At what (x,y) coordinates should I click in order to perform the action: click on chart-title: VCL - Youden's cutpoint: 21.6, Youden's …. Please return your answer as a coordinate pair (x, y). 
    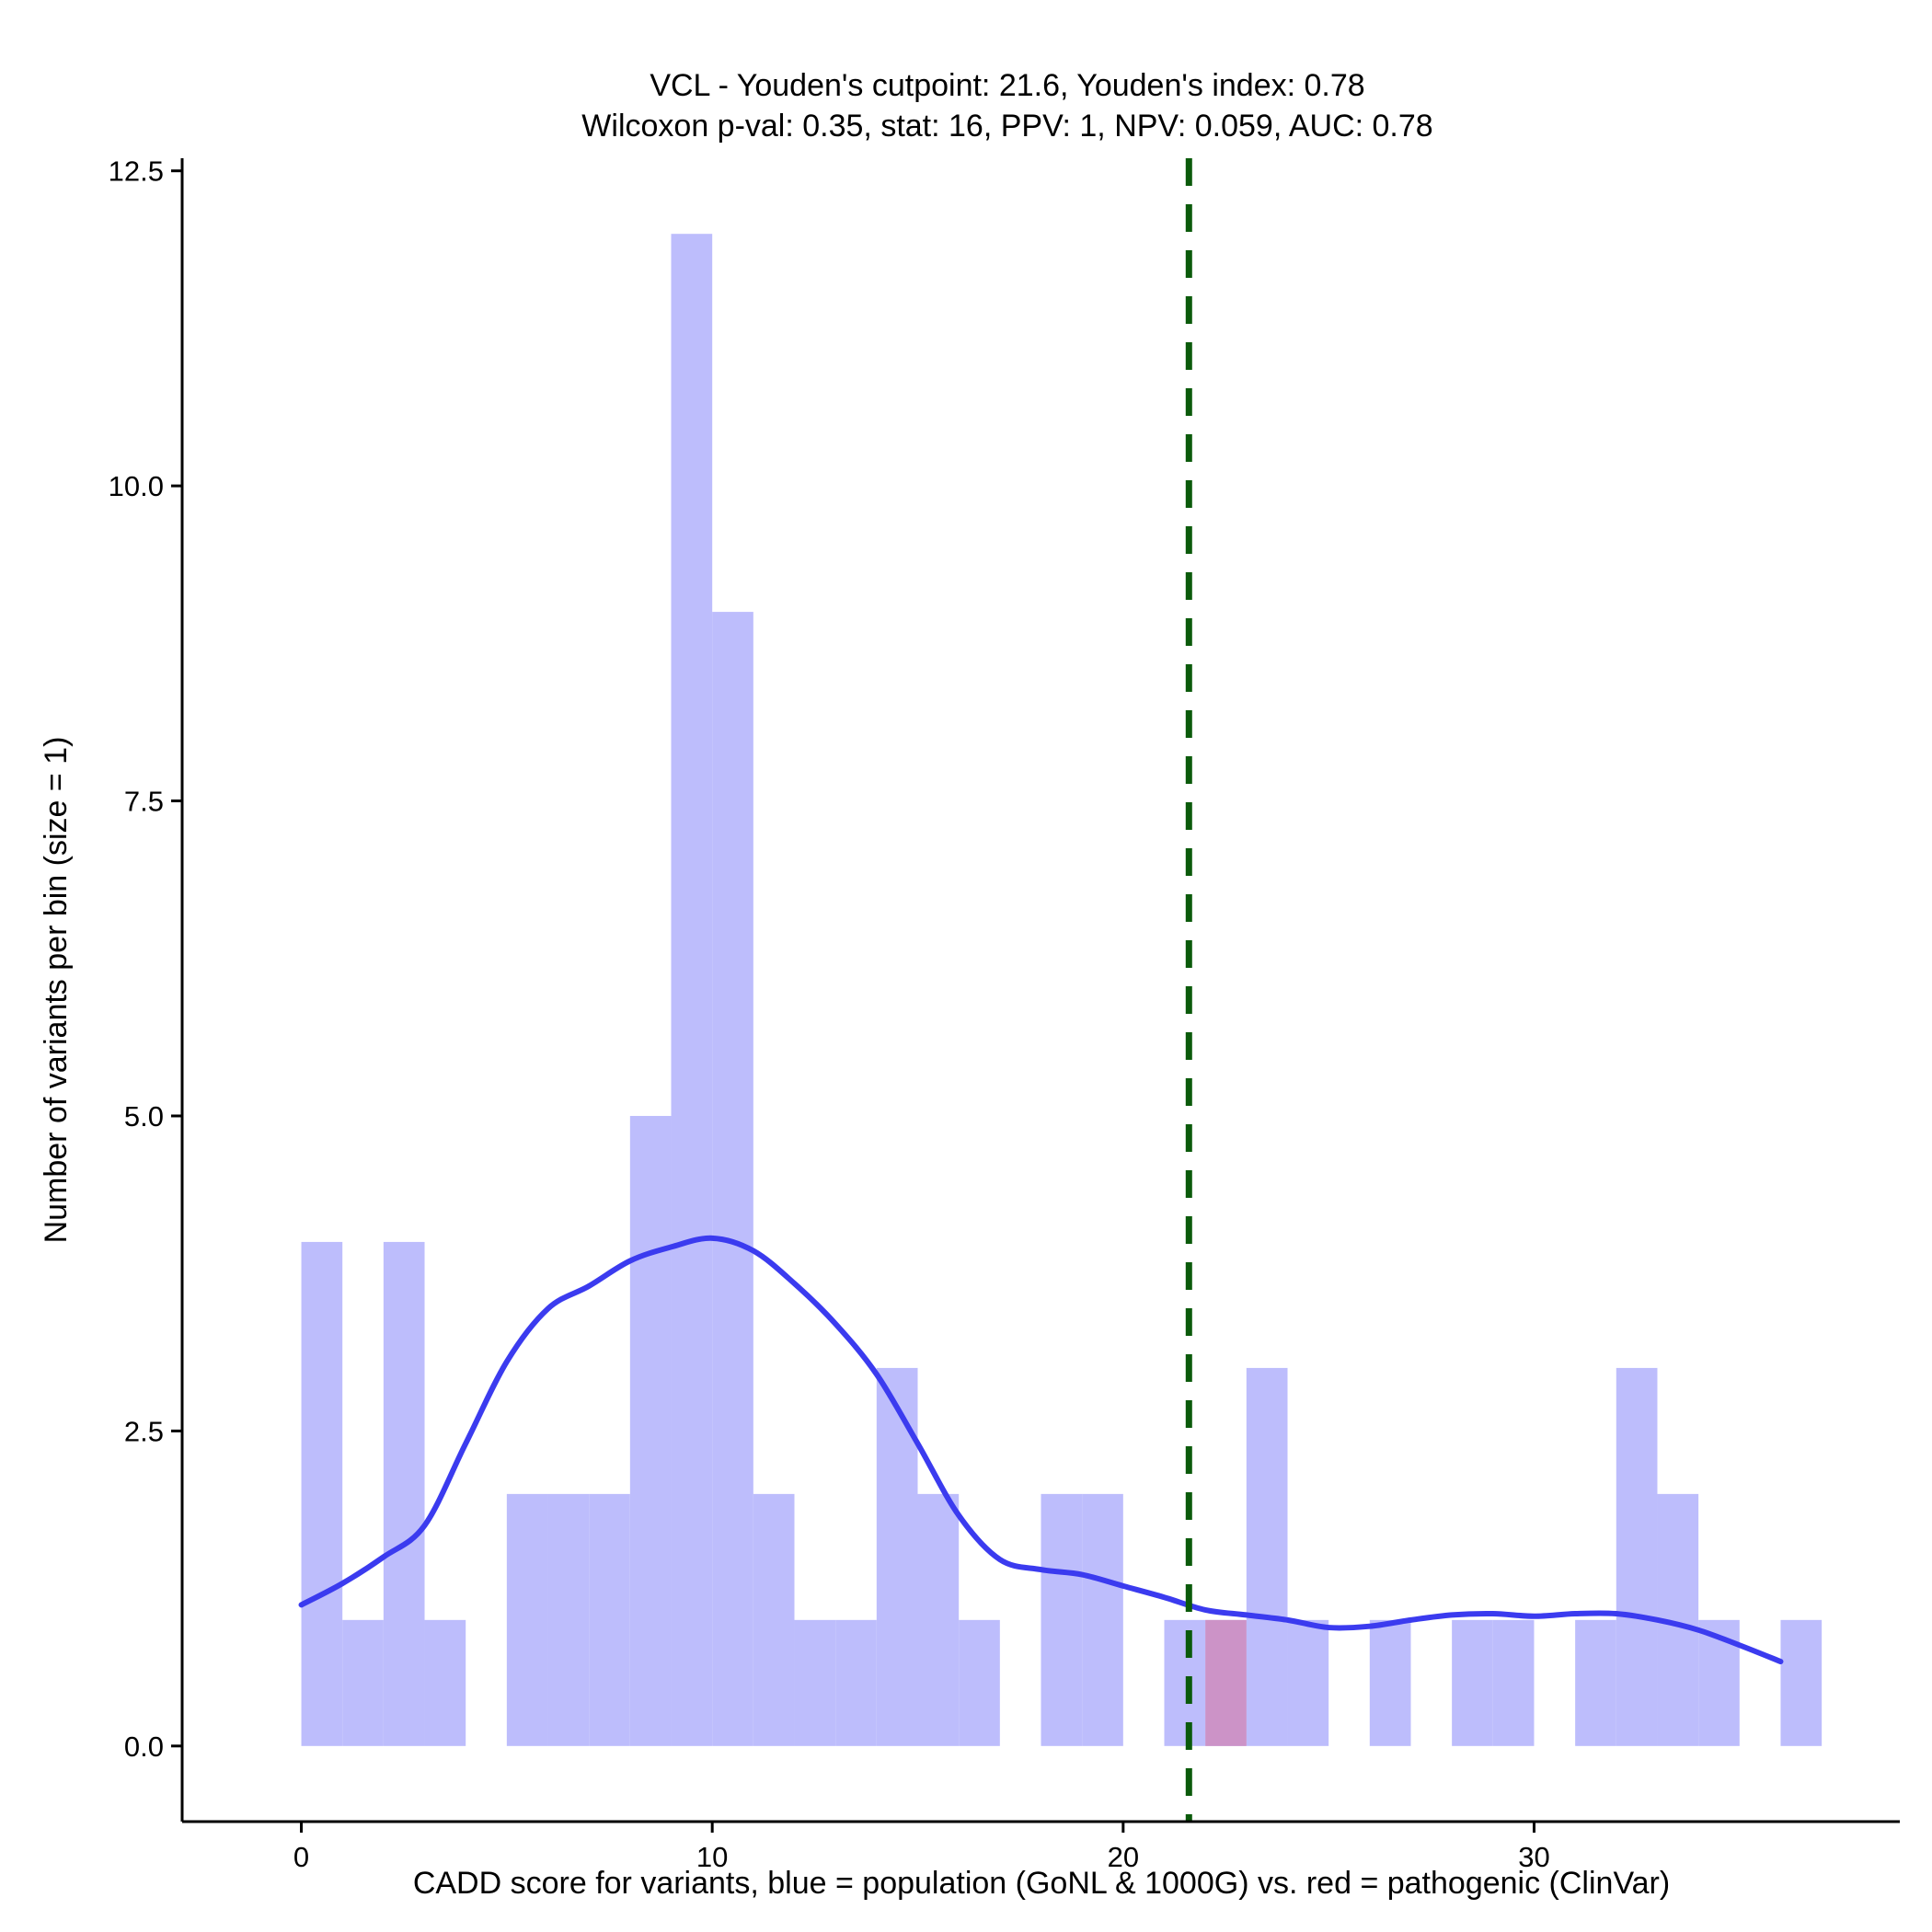
    Looking at the image, I should click on (1007, 85).